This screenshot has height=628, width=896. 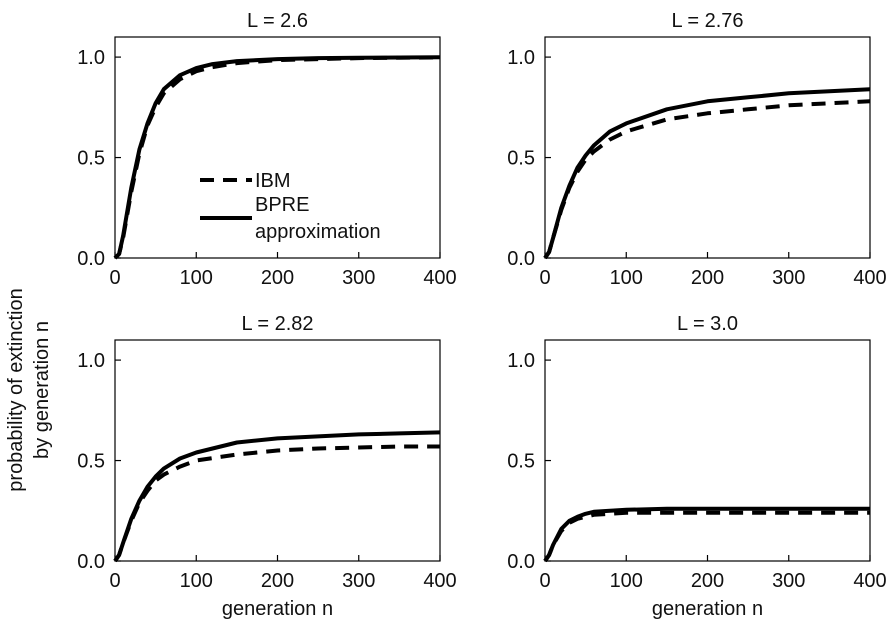 I want to click on y-axis-title-line-2: by generation n, so click(x=42, y=390).